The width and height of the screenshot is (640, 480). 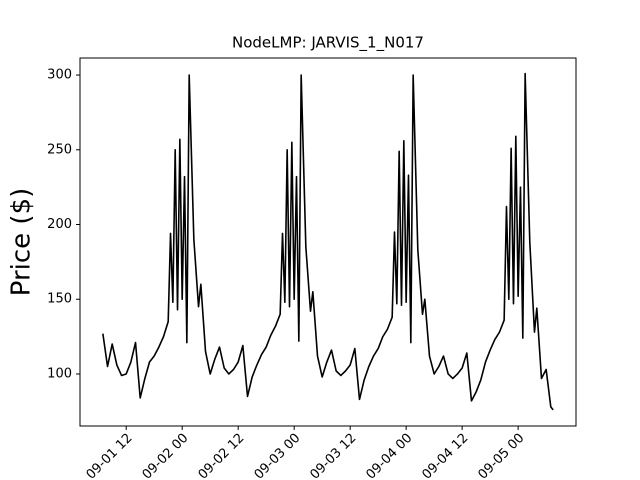 What do you see at coordinates (59, 373) in the screenshot?
I see `y-tick-label: 100` at bounding box center [59, 373].